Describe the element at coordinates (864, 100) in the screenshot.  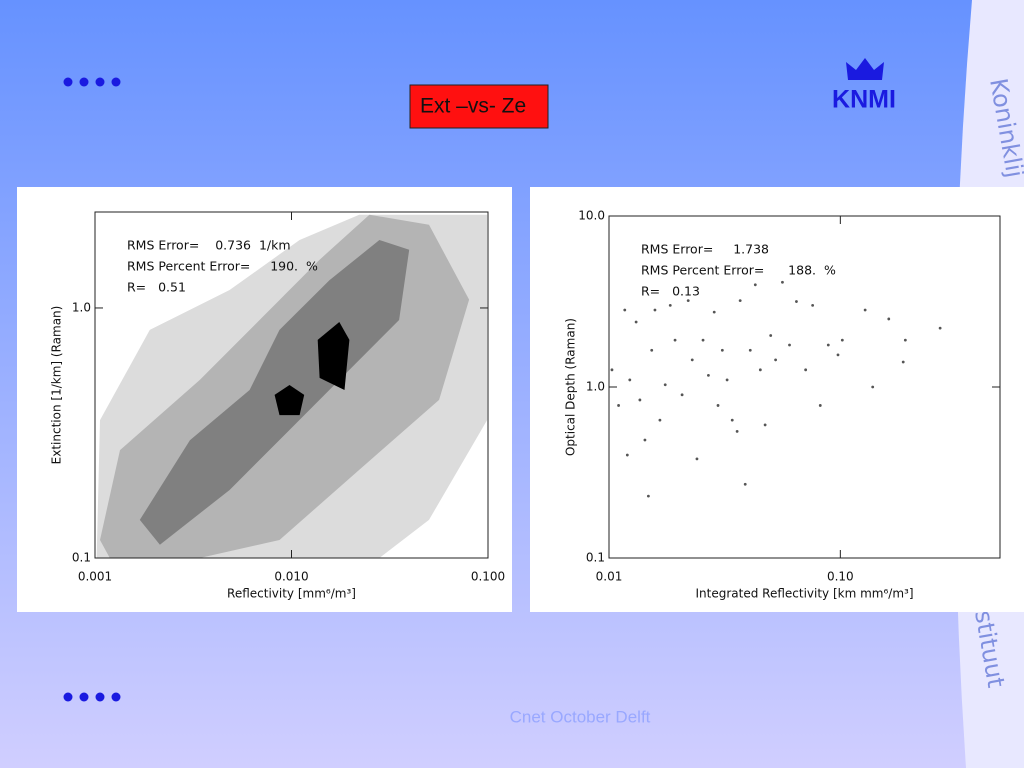
I see `logo-text: KNMI` at that location.